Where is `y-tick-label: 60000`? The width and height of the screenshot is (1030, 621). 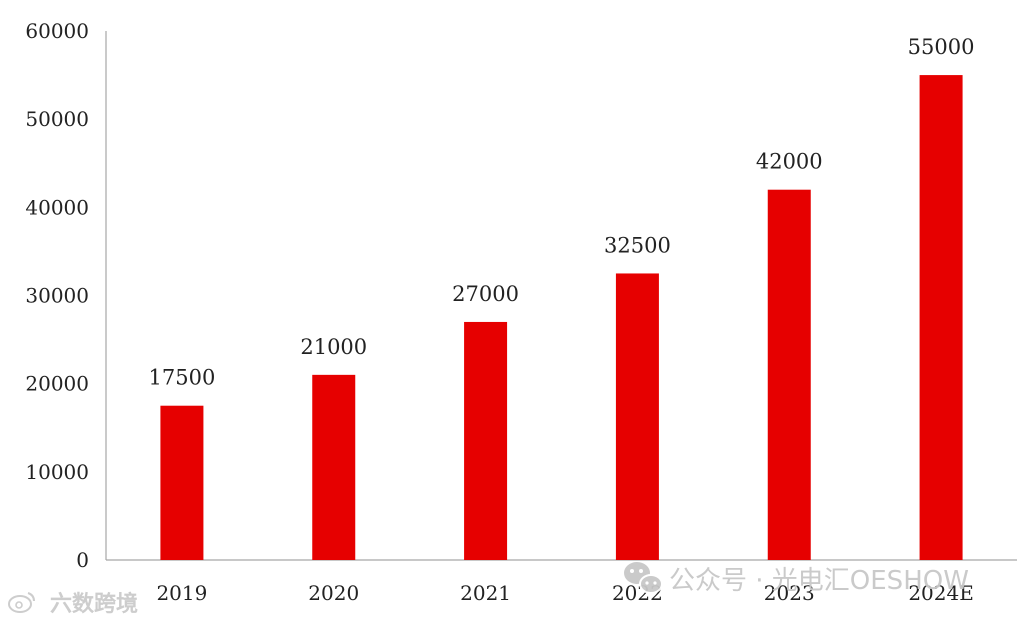
y-tick-label: 60000 is located at coordinates (57, 31).